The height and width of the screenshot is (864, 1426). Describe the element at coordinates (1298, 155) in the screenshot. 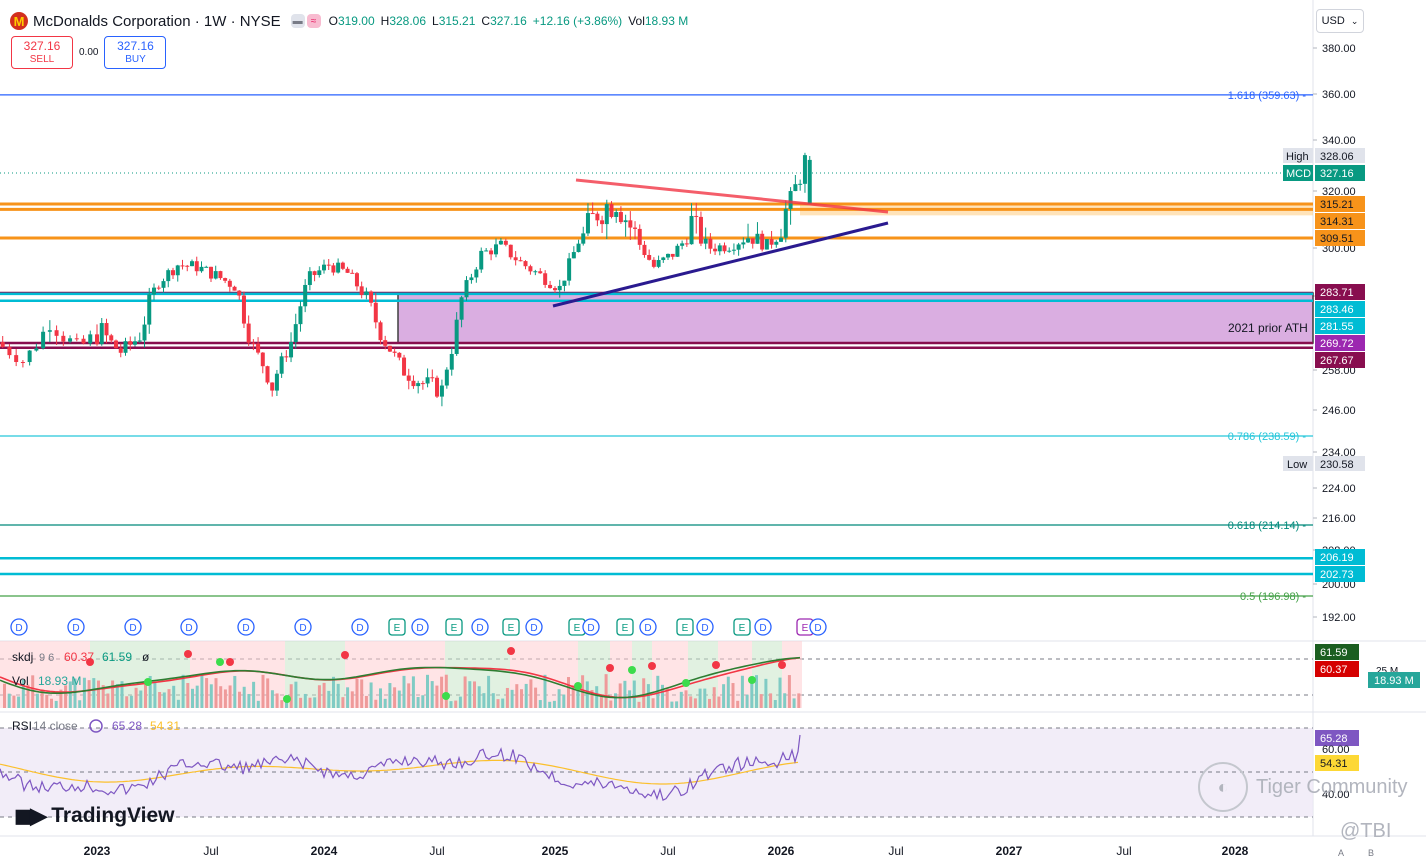

I see `high-label-box` at that location.